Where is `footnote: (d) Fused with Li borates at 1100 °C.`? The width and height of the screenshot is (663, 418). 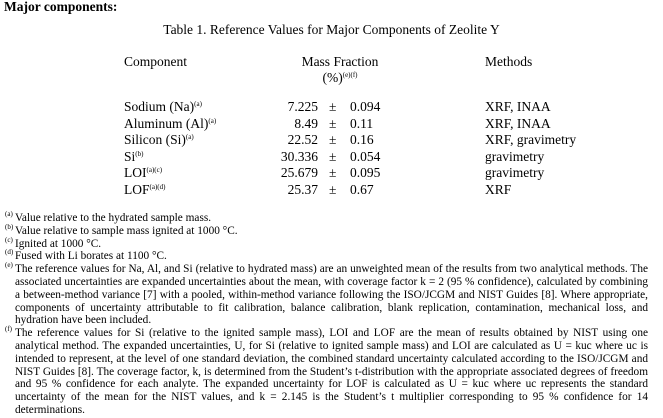
footnote: (d) Fused with Li borates at 1100 °C. is located at coordinates (326, 255).